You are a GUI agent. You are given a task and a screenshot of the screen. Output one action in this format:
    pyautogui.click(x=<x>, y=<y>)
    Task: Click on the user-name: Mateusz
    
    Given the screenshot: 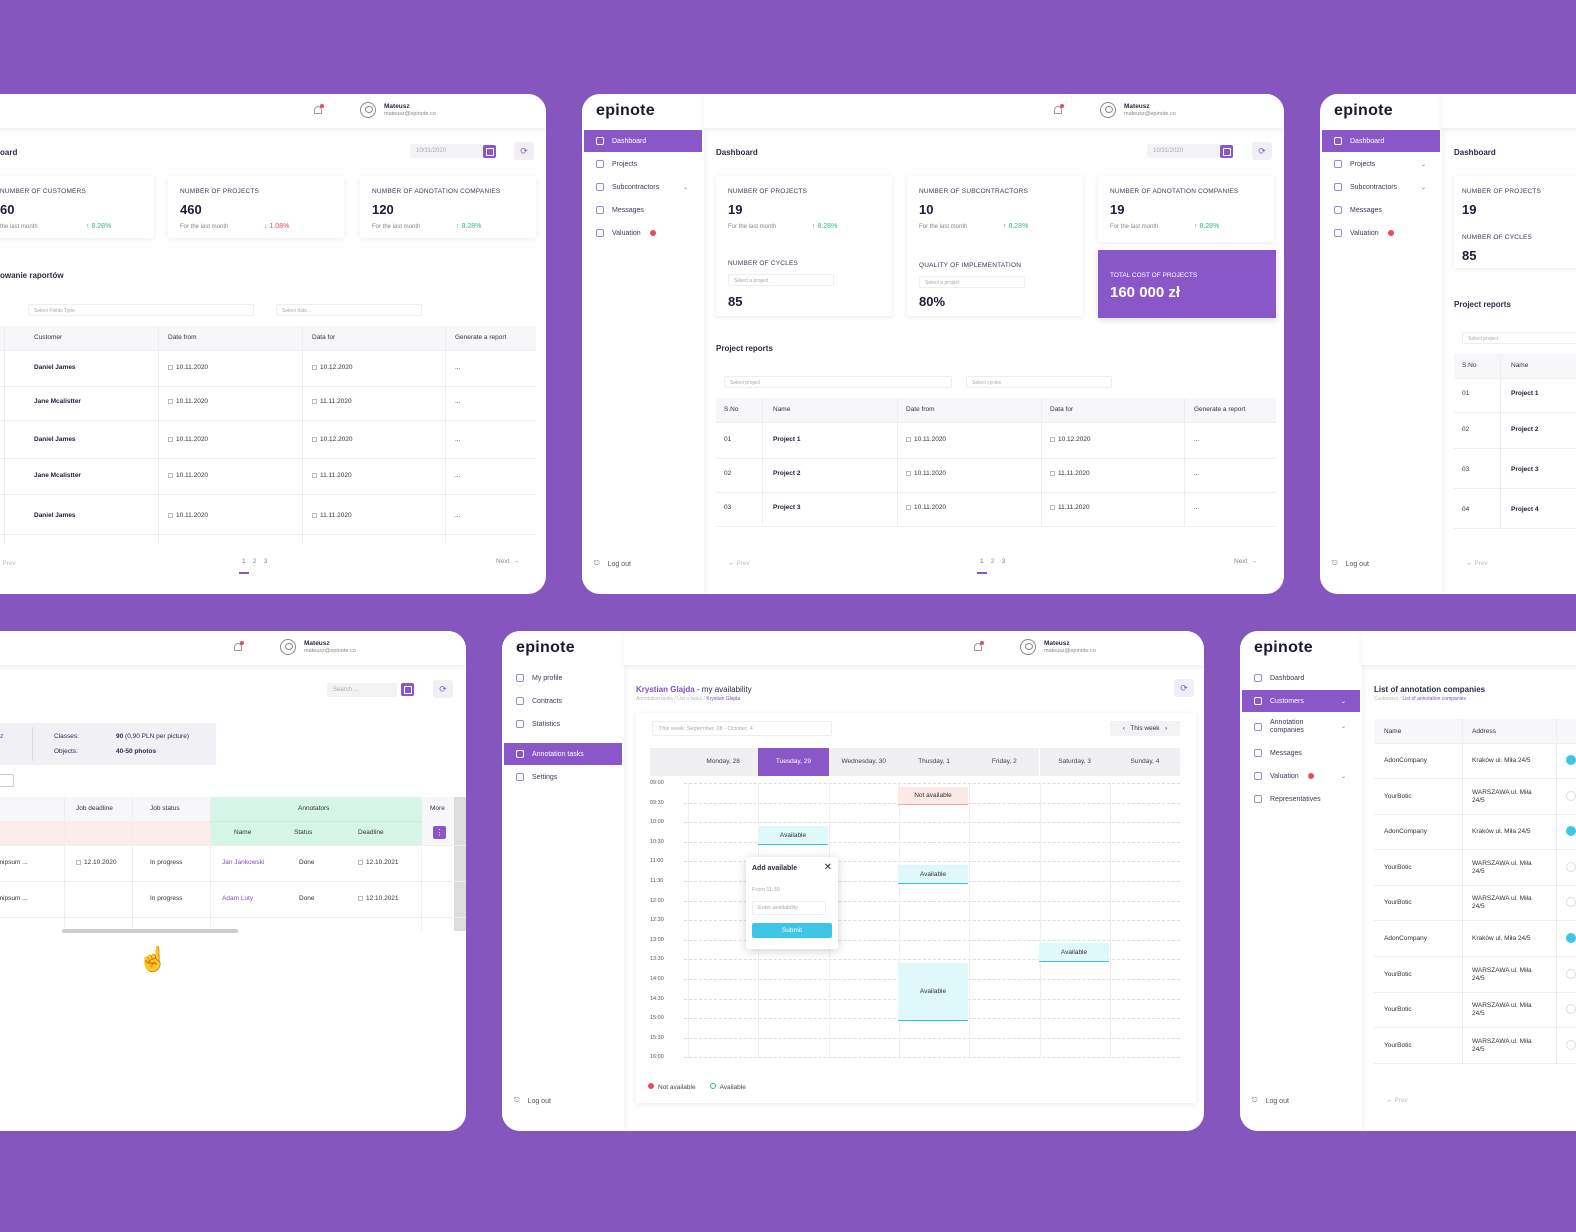 What is the action you would take?
    pyautogui.click(x=1137, y=106)
    